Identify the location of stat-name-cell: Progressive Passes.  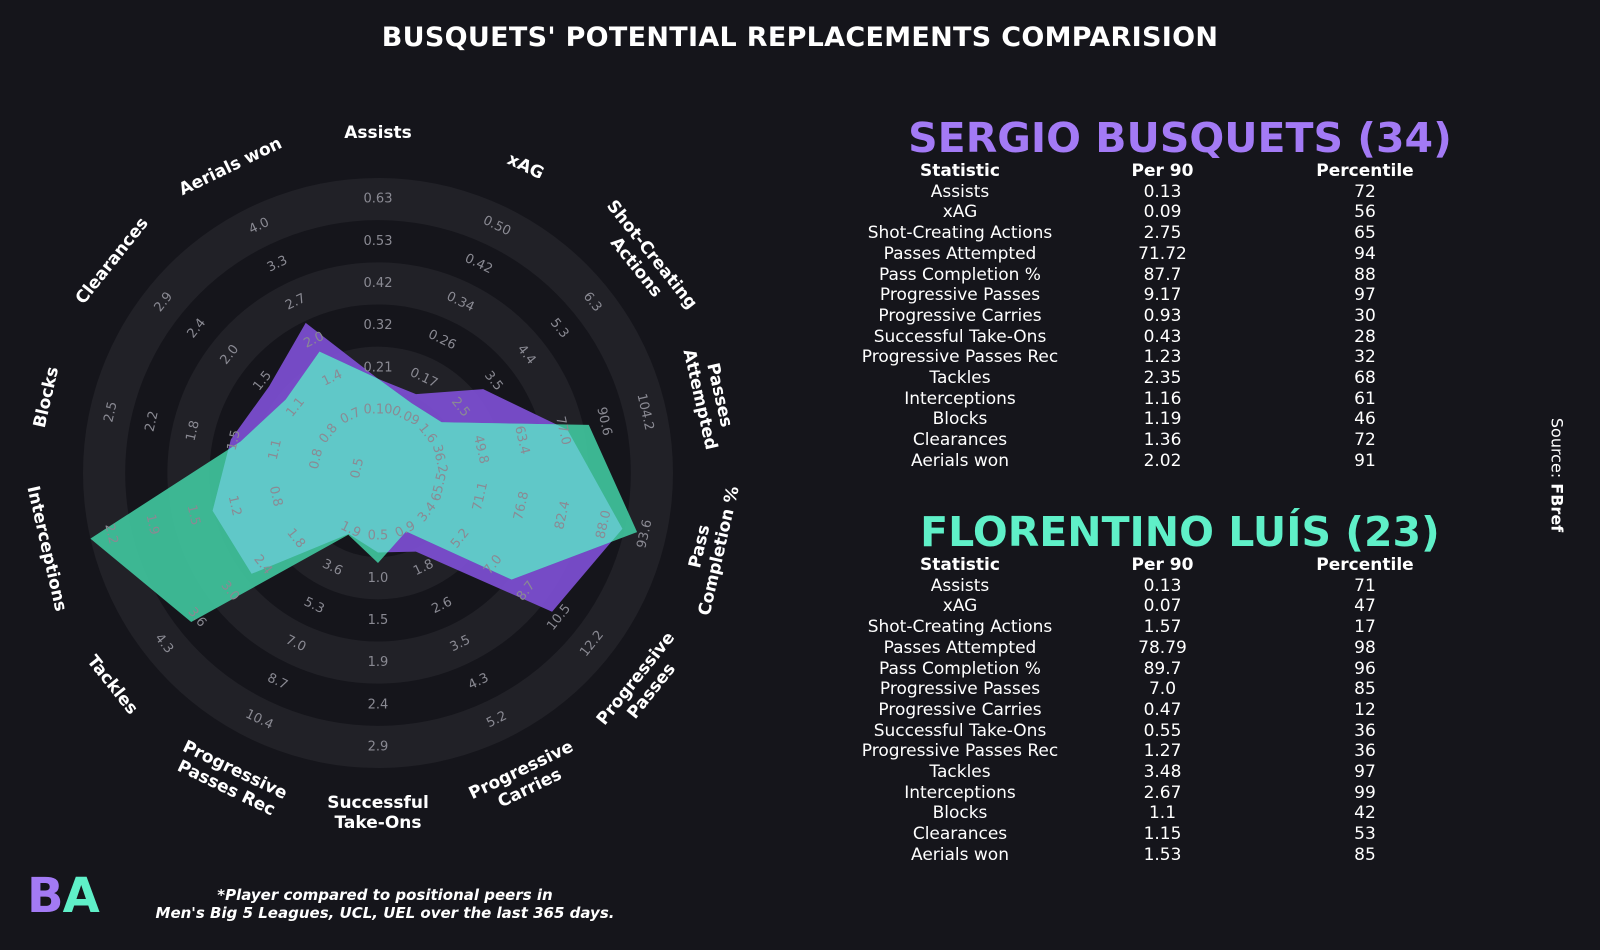
(960, 689).